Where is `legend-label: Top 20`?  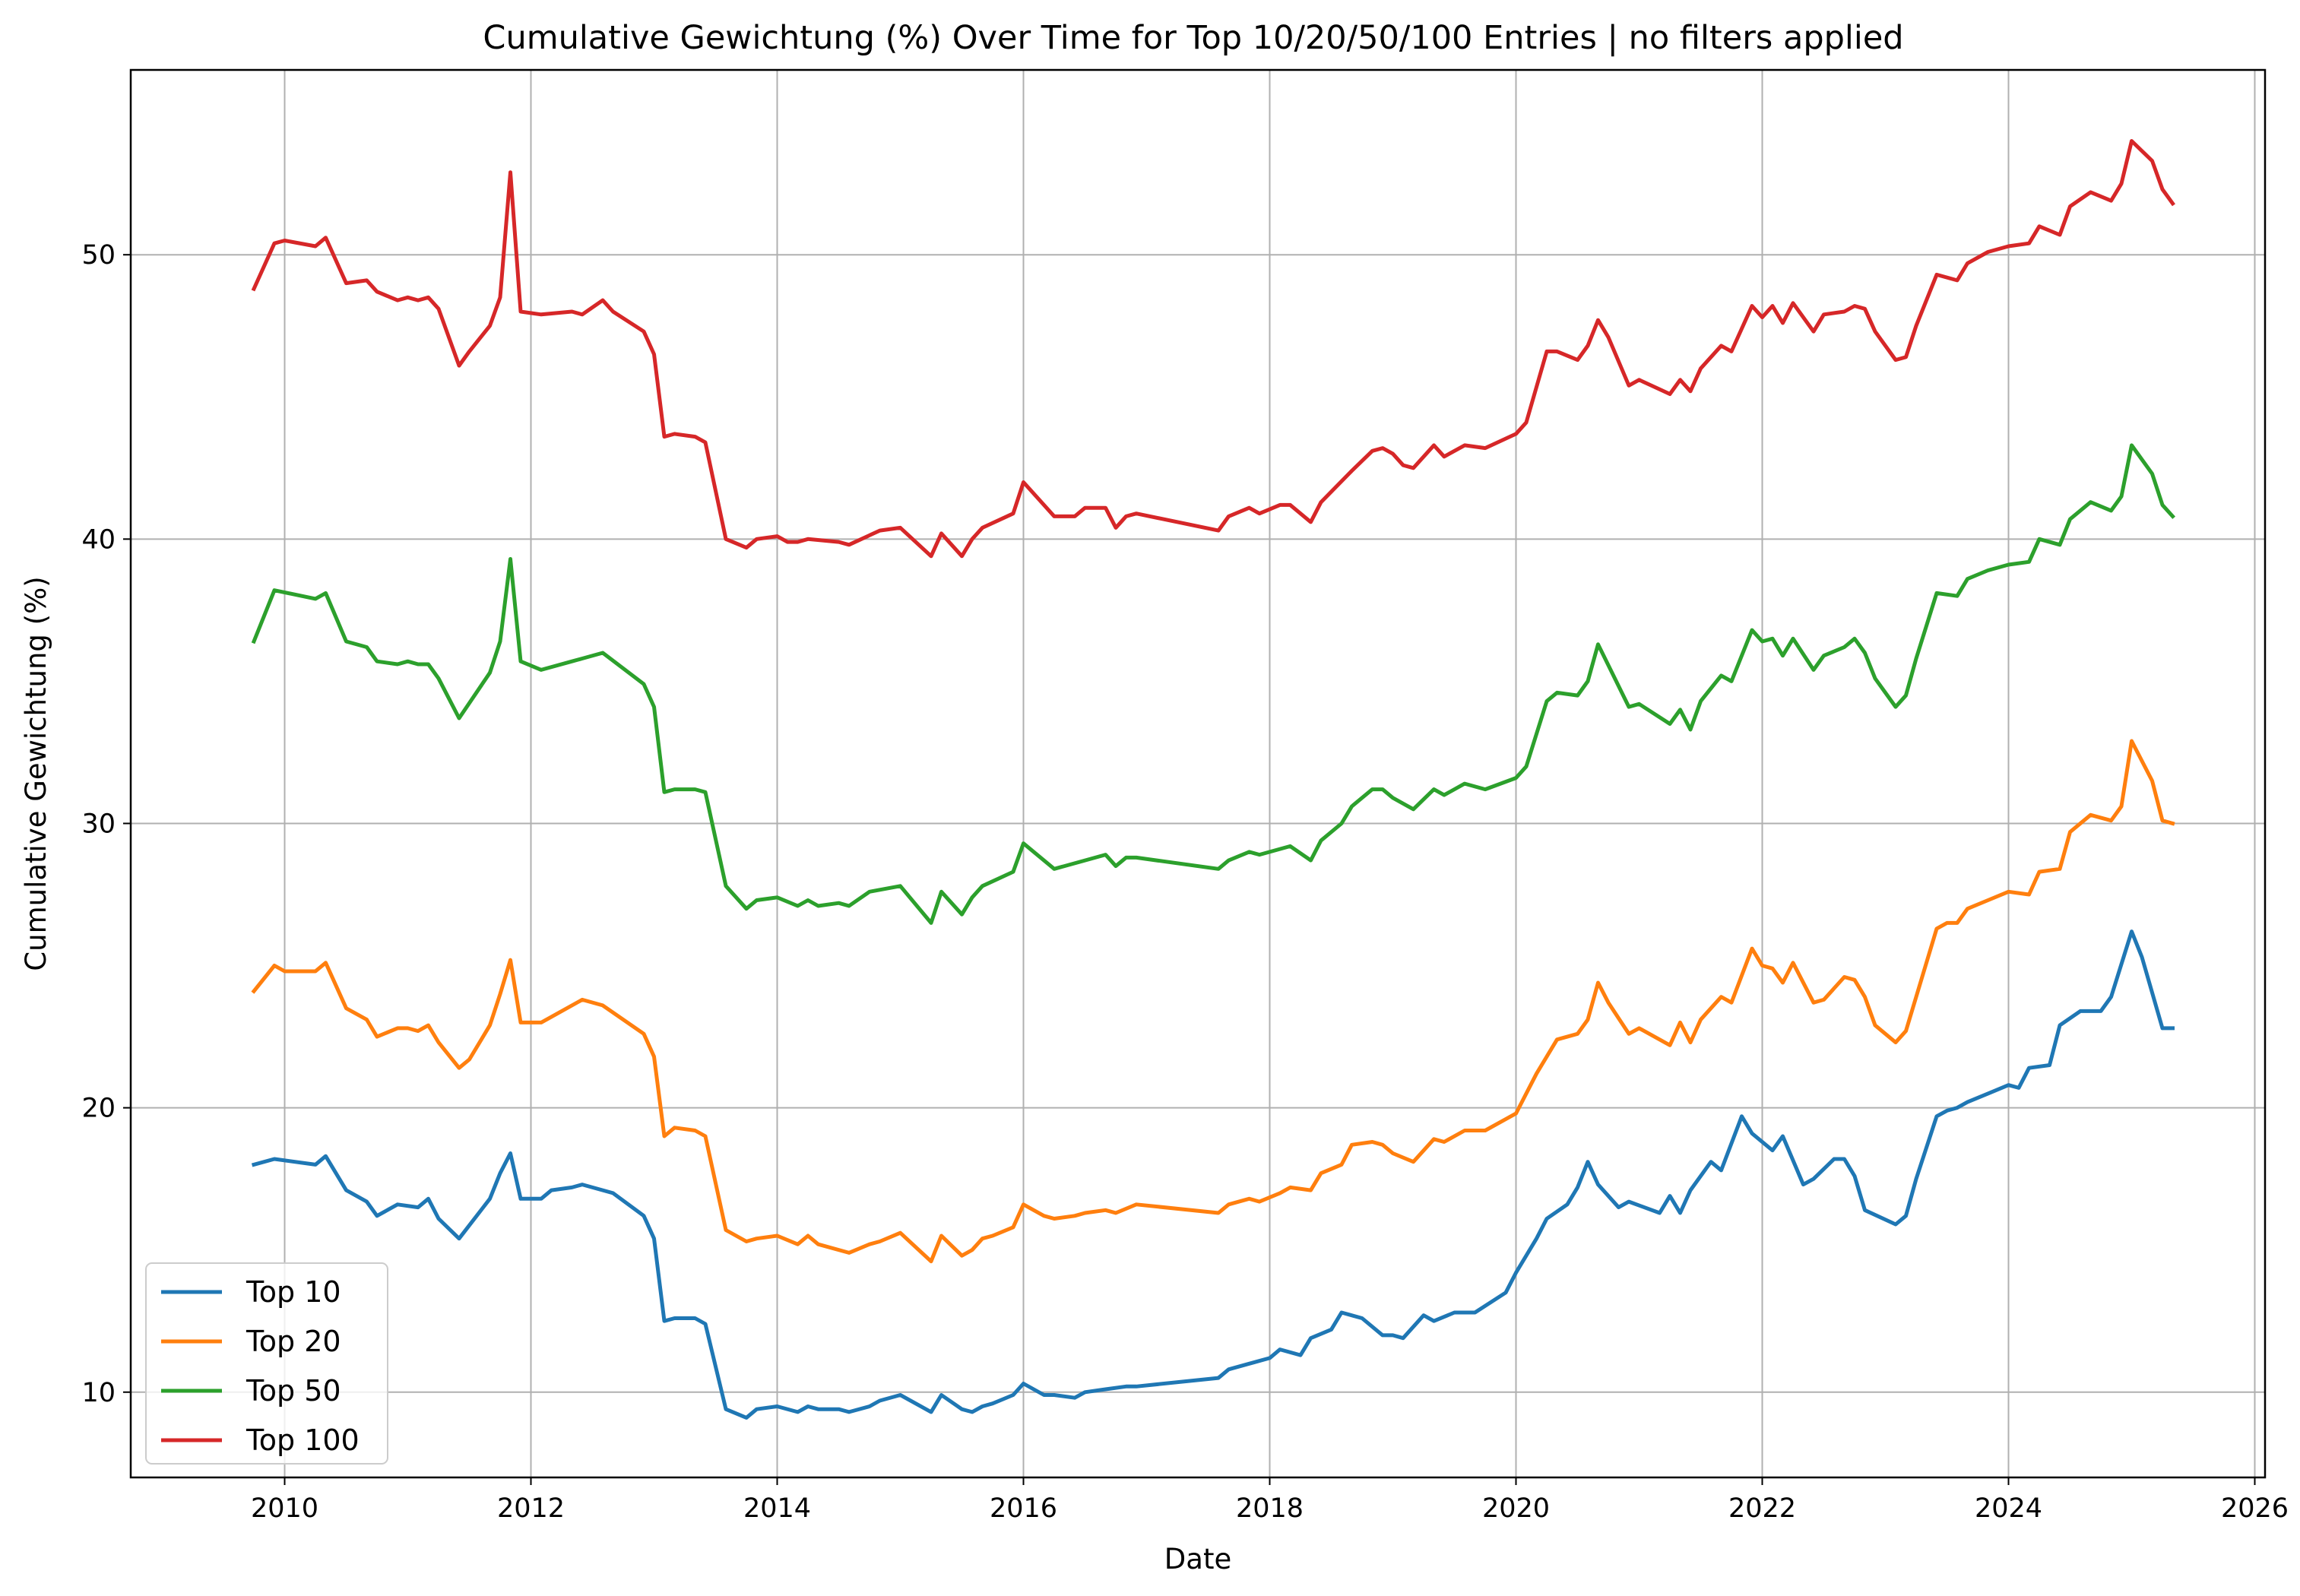 legend-label: Top 20 is located at coordinates (294, 1342).